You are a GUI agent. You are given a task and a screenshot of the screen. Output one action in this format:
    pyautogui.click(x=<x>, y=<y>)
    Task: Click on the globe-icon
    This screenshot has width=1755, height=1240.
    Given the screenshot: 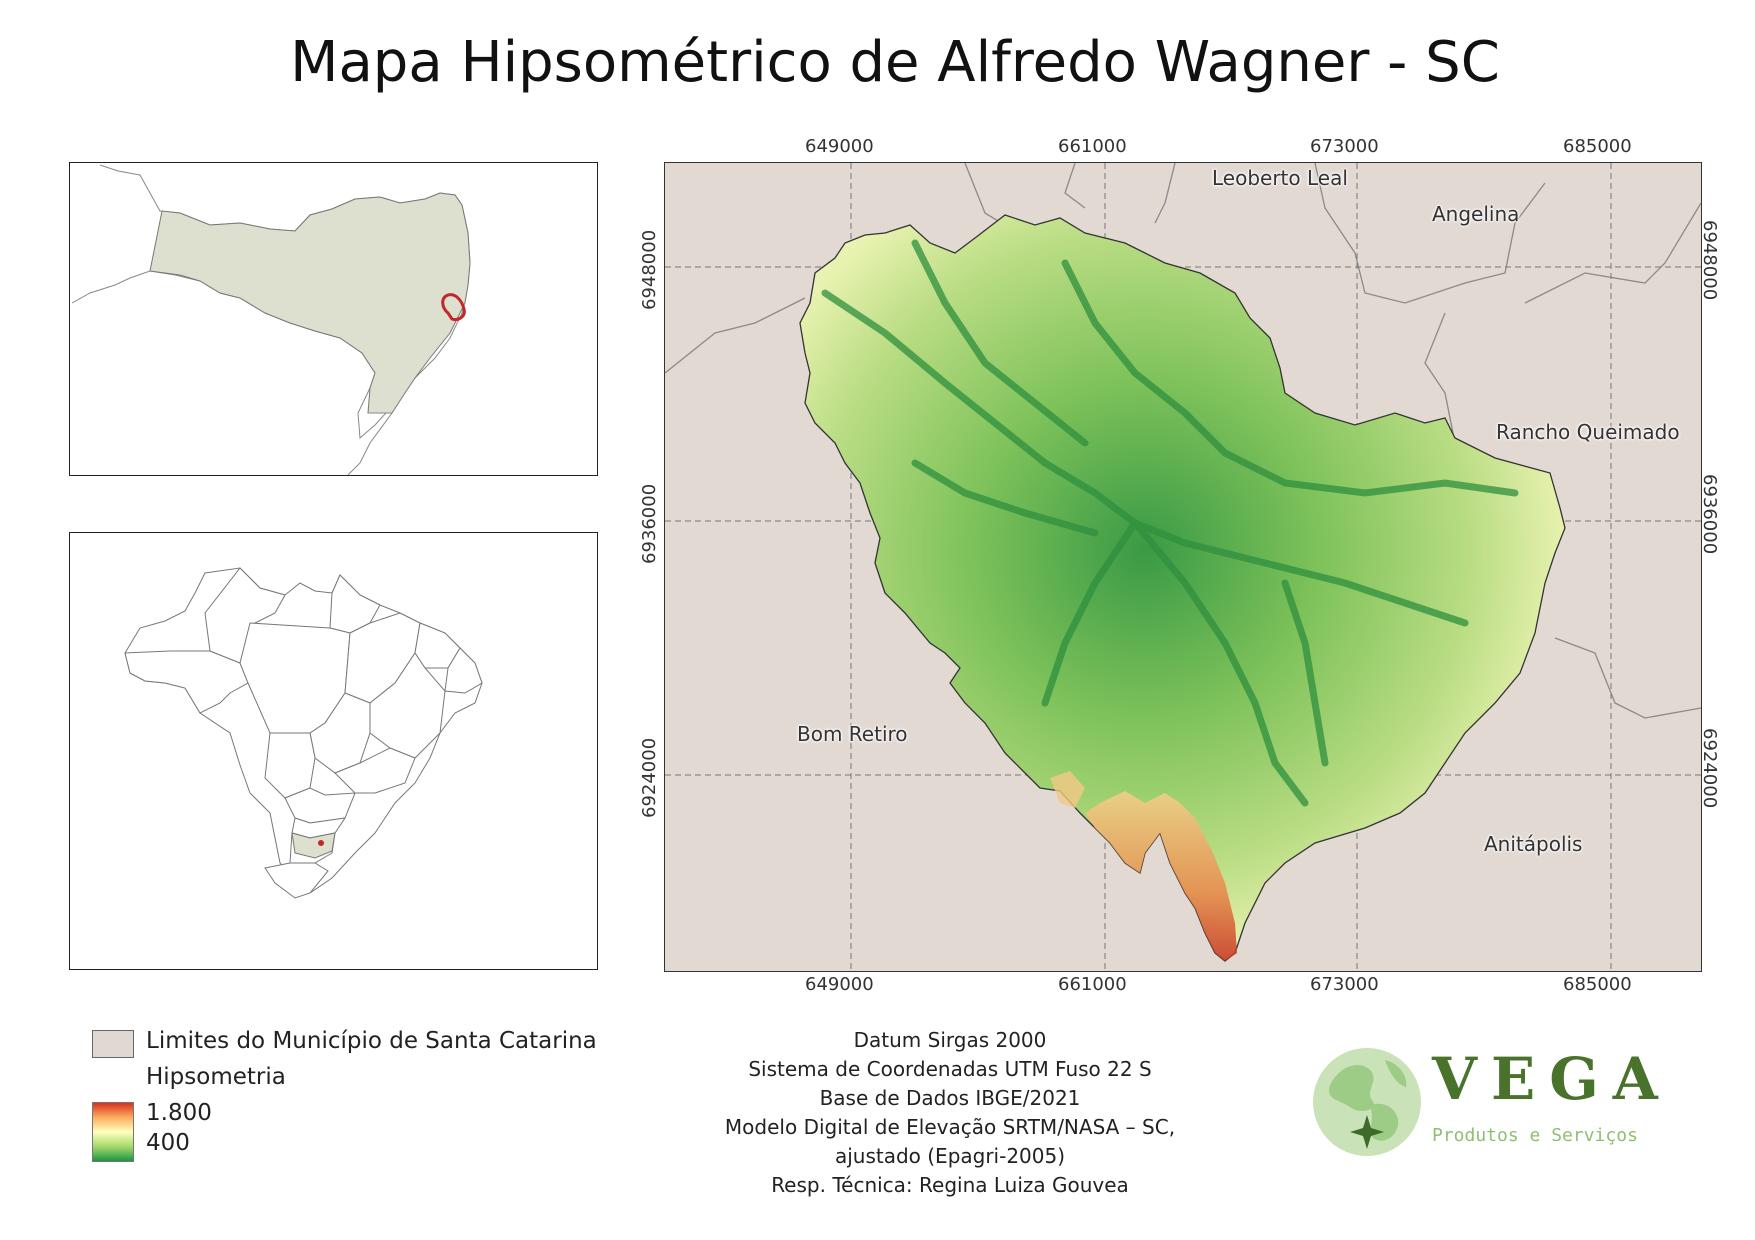 What is the action you would take?
    pyautogui.click(x=1367, y=1102)
    